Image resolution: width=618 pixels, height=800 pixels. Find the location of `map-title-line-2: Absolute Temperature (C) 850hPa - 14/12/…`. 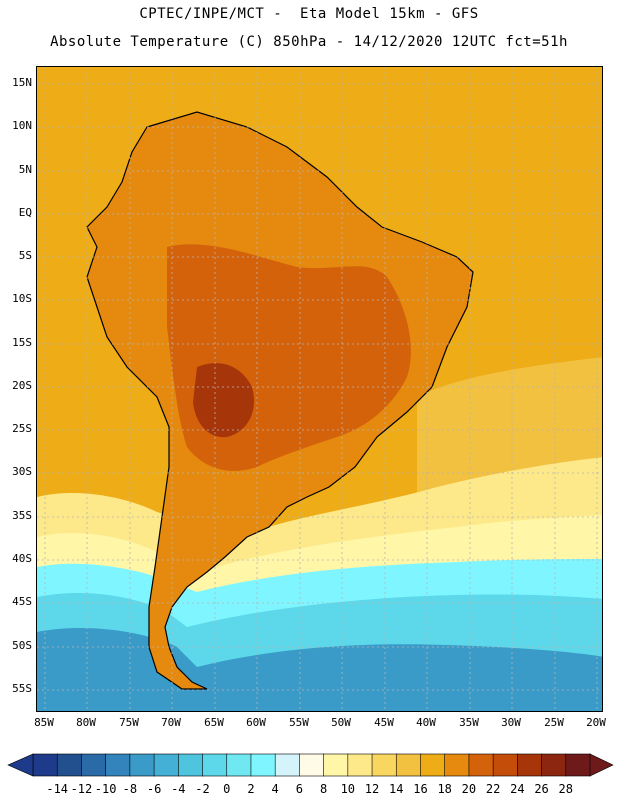

map-title-line-2: Absolute Temperature (C) 850hPa - 14/12/… is located at coordinates (309, 42).